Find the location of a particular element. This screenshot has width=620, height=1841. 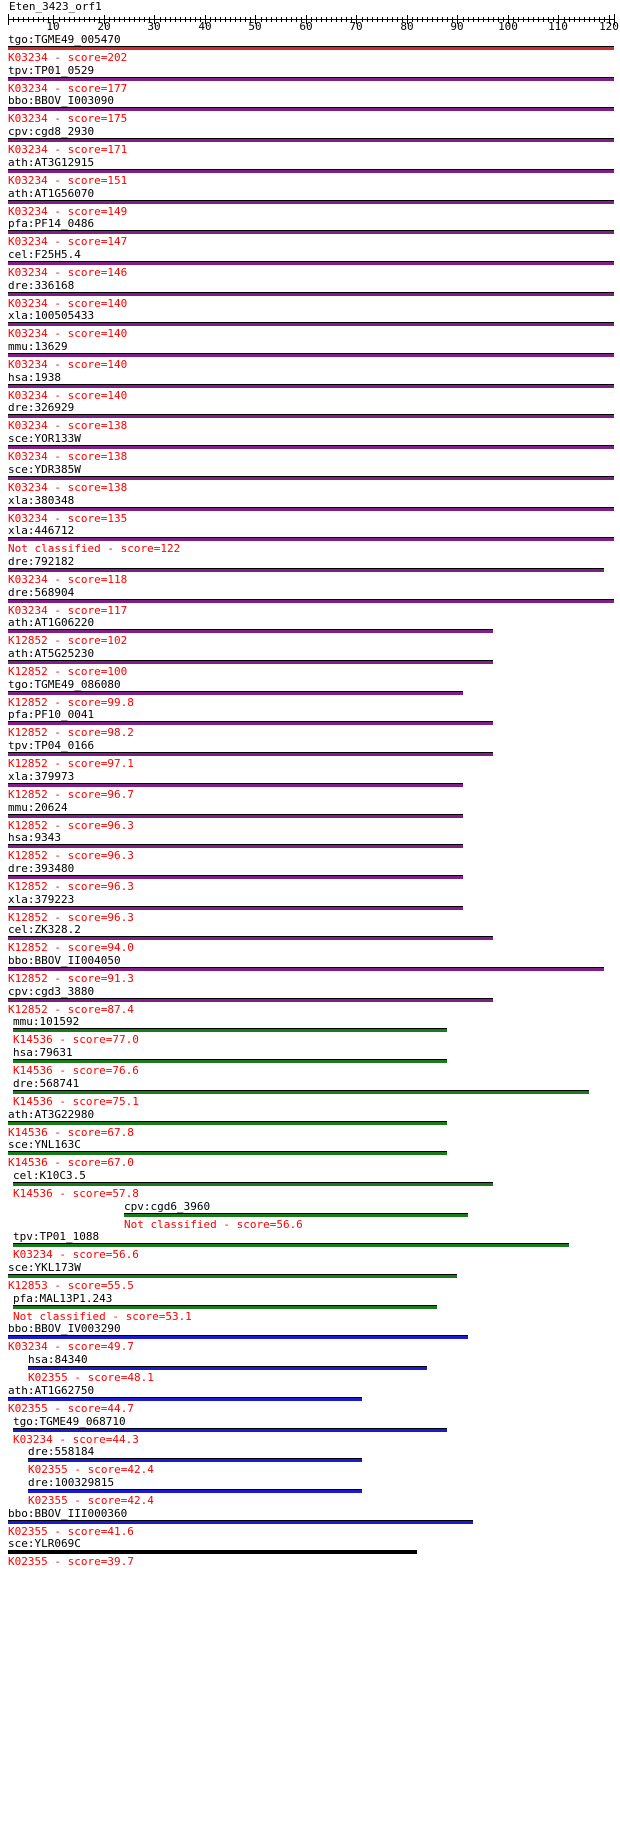

hit-name-link: sce:YLR069C is located at coordinates (44, 1543).